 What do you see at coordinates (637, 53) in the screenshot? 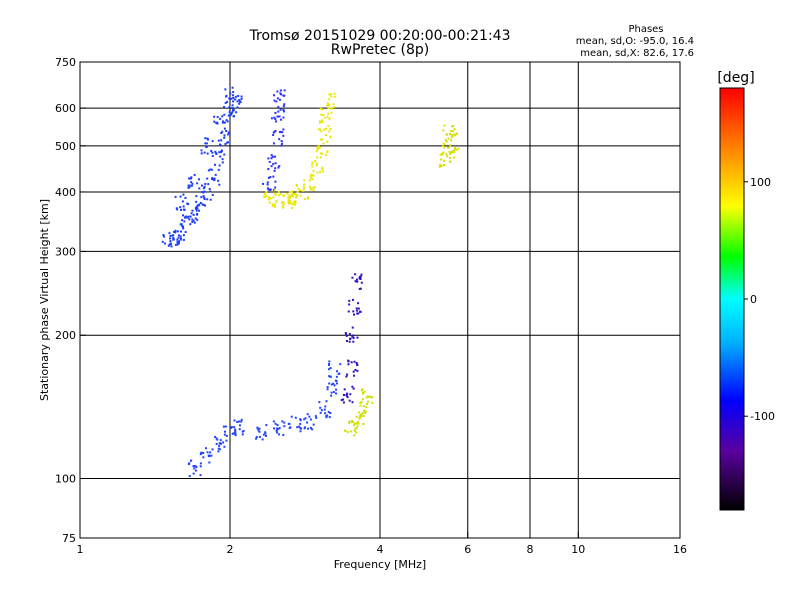
I see `phases-x-stats: mean, sd,X: 82.6, 17.6` at bounding box center [637, 53].